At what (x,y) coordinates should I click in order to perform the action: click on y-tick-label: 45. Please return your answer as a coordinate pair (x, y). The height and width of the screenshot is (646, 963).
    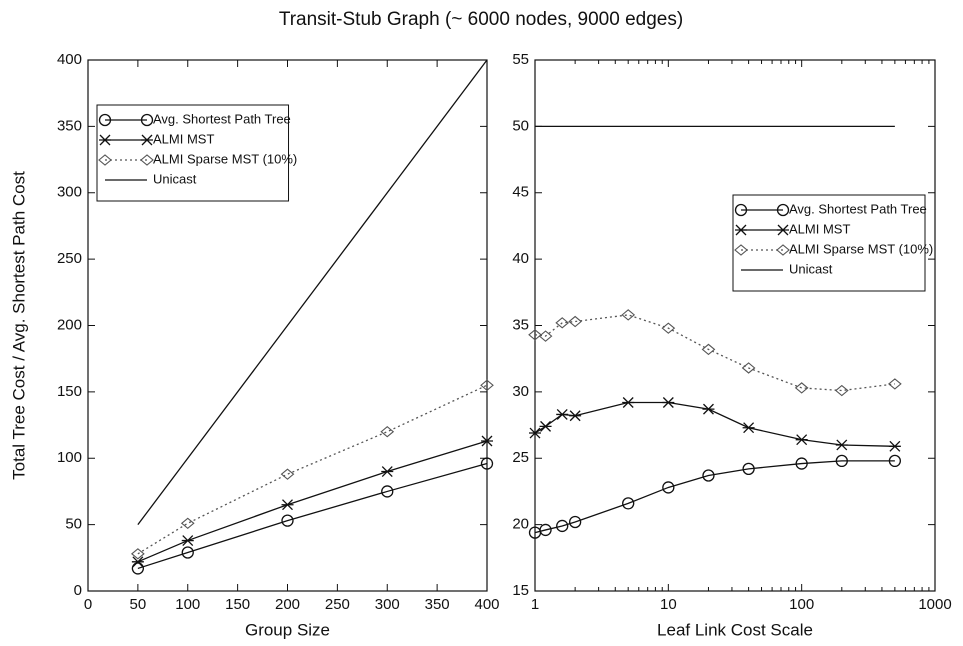
    Looking at the image, I should click on (520, 192).